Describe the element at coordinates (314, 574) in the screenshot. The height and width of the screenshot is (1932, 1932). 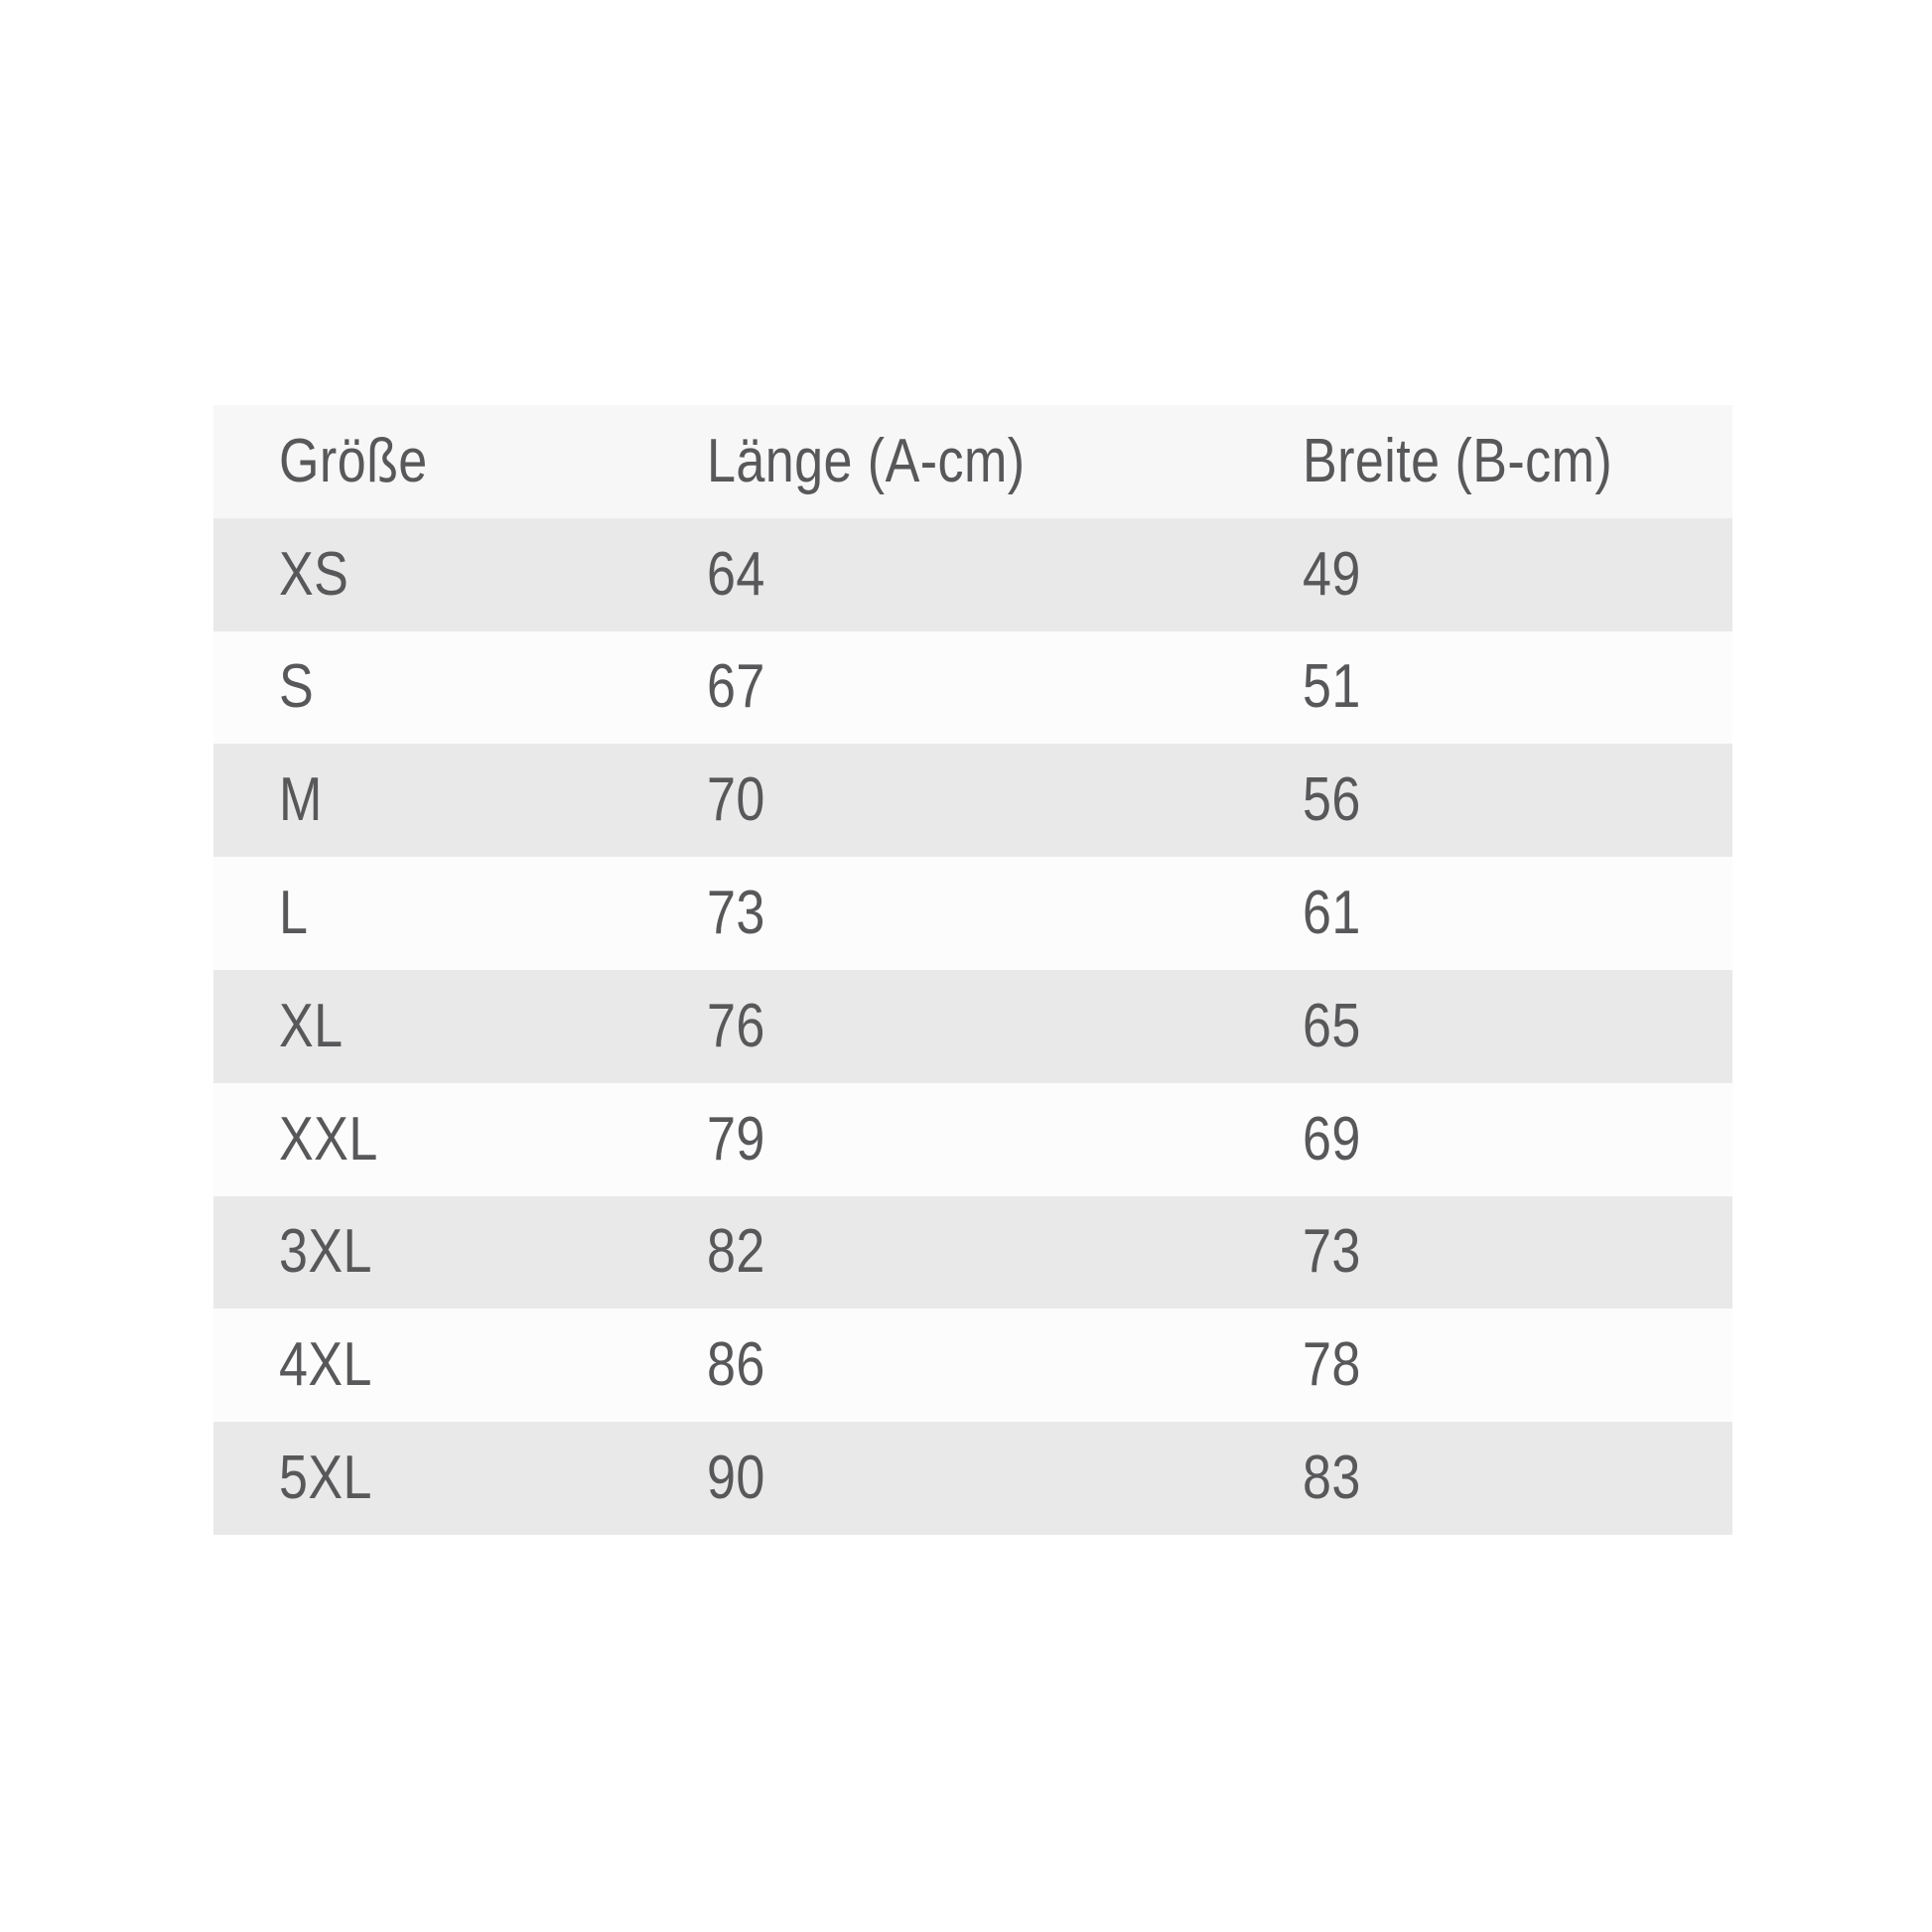
I see `size-cell-value: XS` at that location.